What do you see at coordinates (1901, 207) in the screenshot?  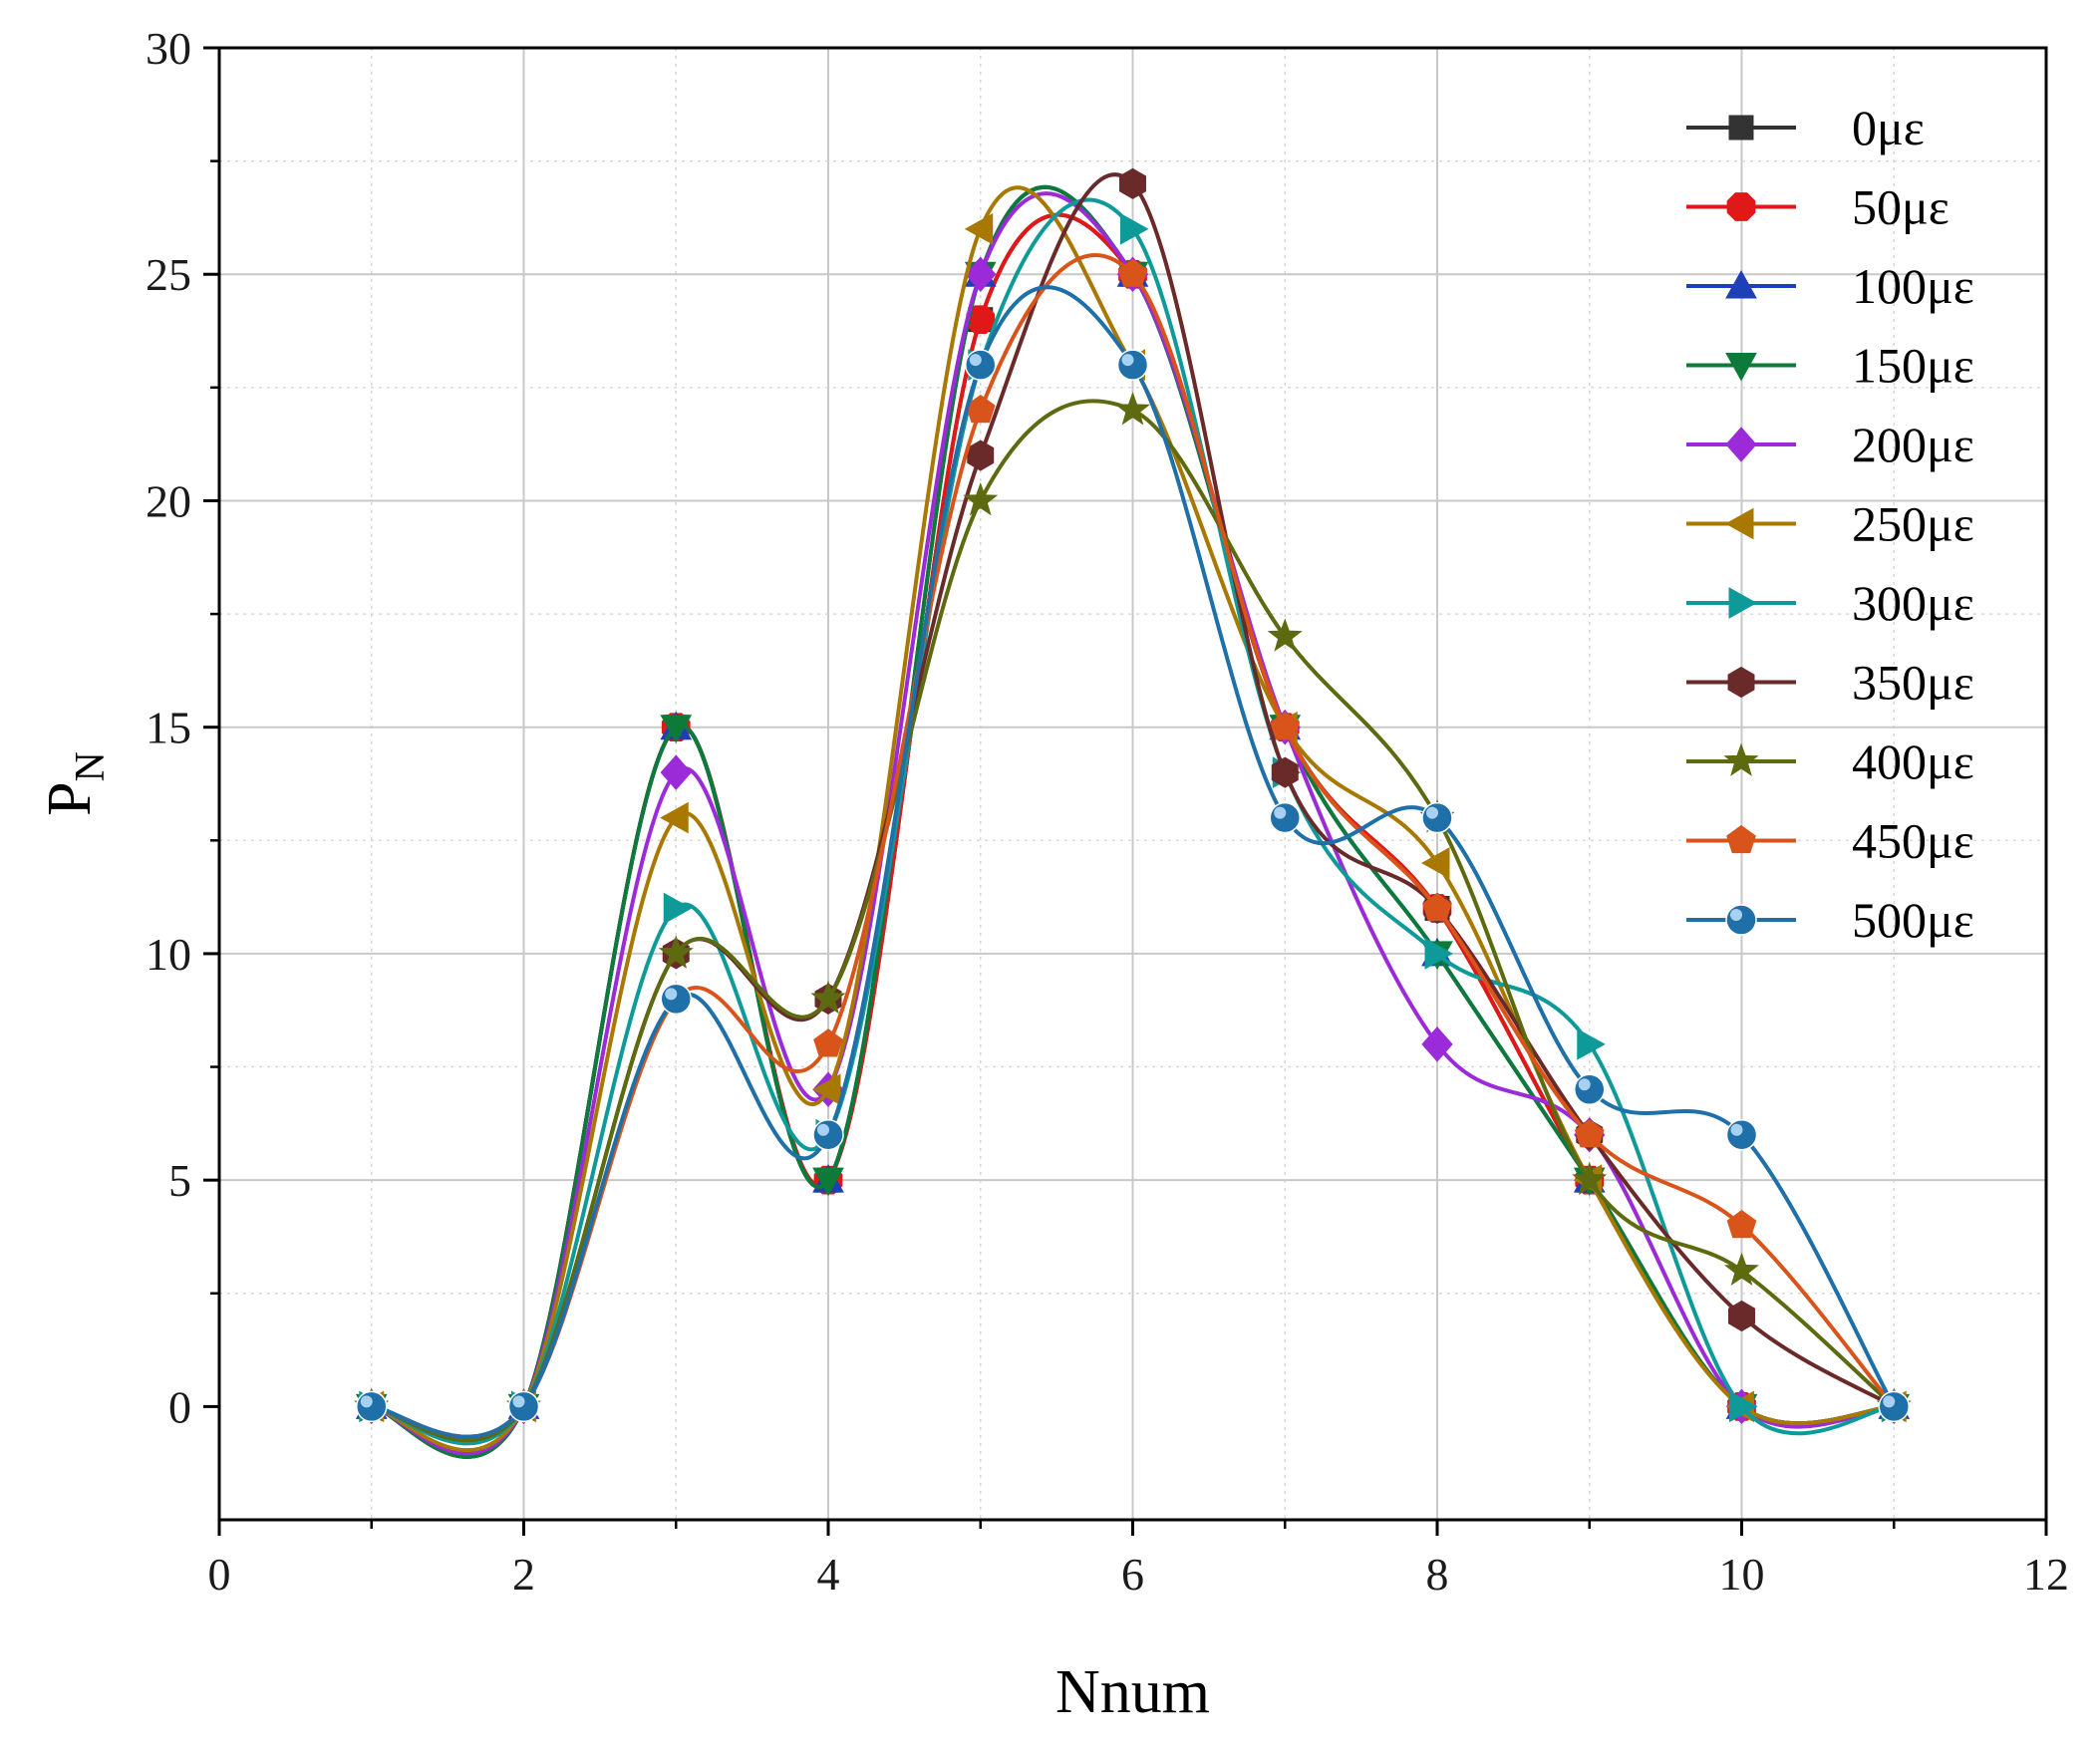 I see `legend-label: 50με` at bounding box center [1901, 207].